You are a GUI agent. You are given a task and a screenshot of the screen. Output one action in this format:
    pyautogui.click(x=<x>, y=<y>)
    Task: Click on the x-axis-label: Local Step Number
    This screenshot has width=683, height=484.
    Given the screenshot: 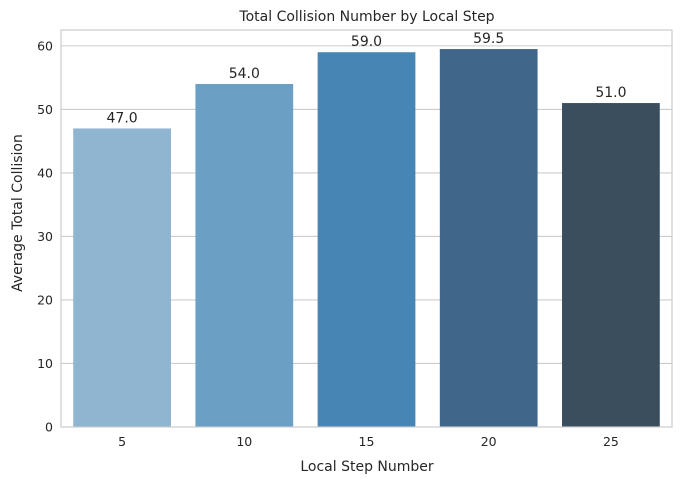 What is the action you would take?
    pyautogui.click(x=367, y=467)
    